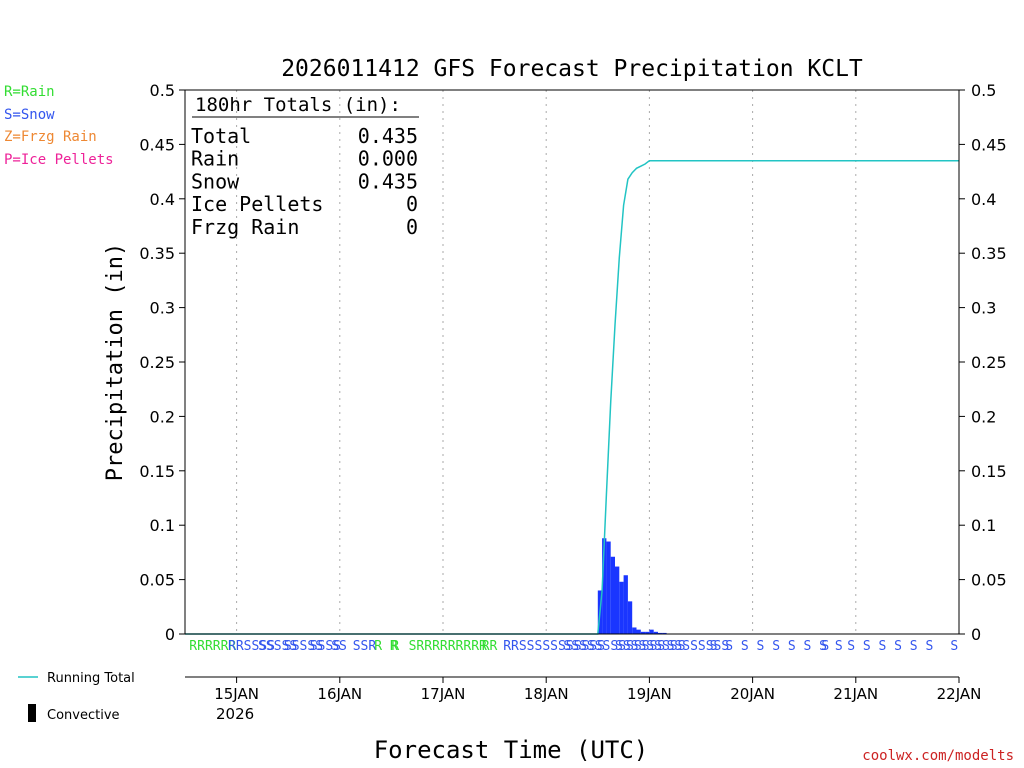 This screenshot has width=1024, height=768. What do you see at coordinates (989, 362) in the screenshot?
I see `y-tick-label-right: 0.25` at bounding box center [989, 362].